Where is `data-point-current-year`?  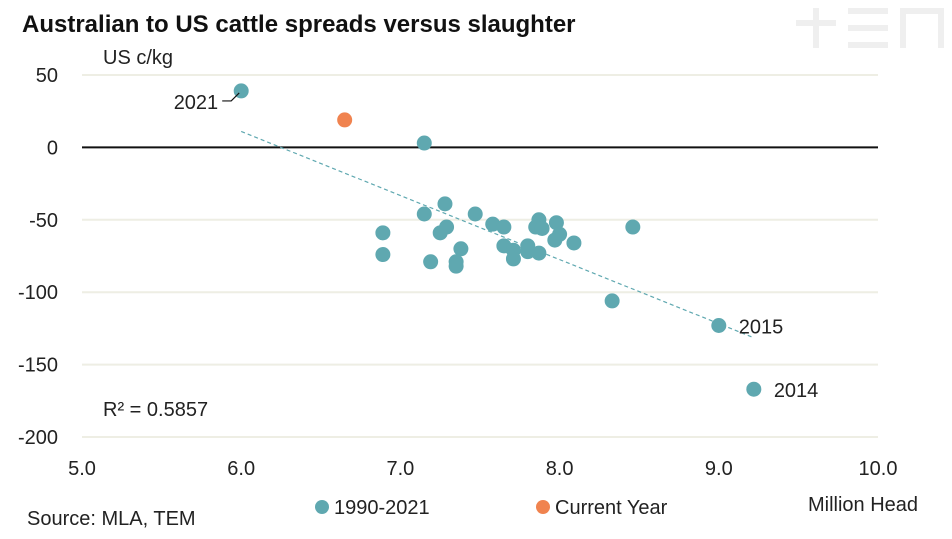
data-point-current-year is located at coordinates (345, 120).